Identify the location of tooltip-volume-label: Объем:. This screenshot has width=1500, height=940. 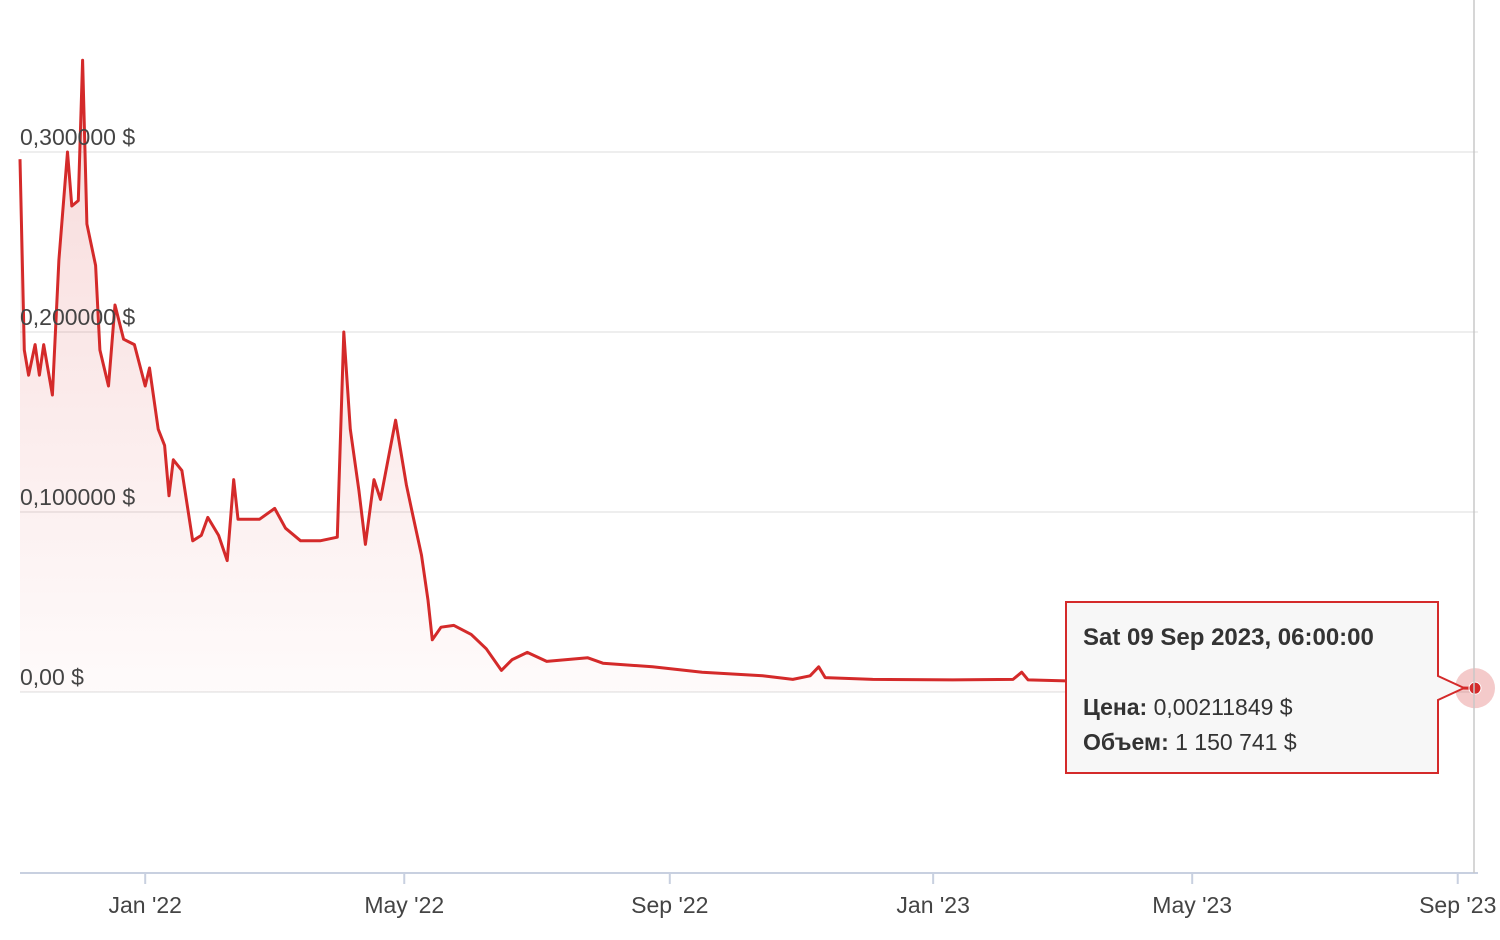
(1126, 742).